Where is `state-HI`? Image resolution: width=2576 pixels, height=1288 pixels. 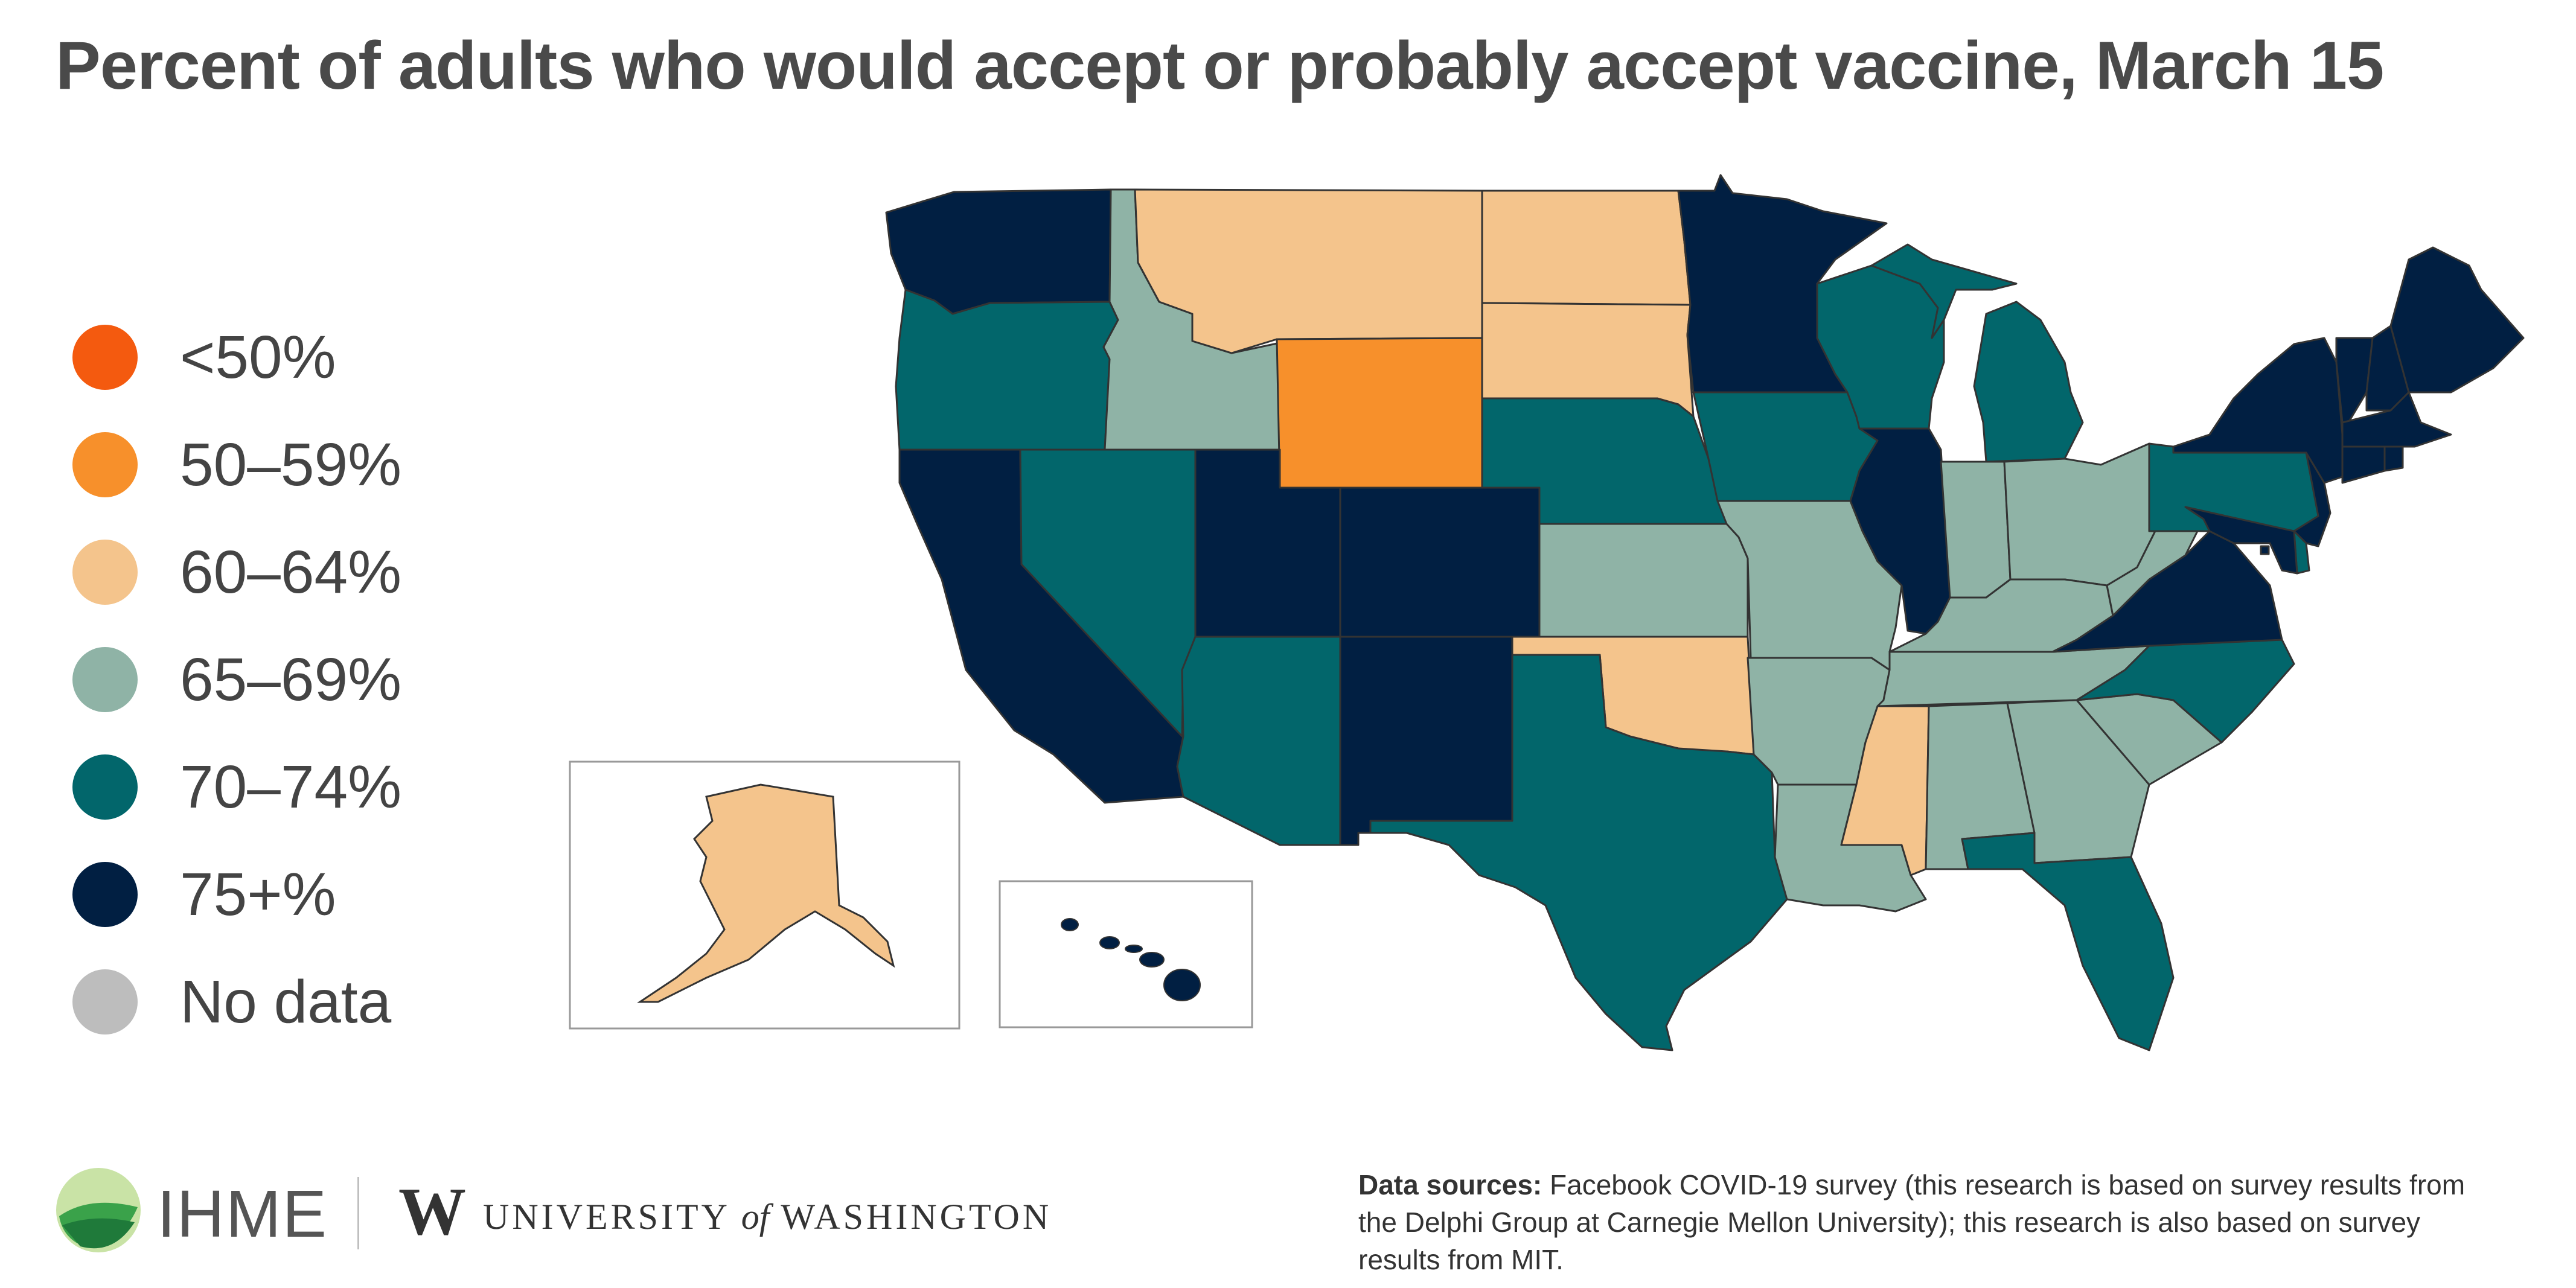 state-HI is located at coordinates (1182, 985).